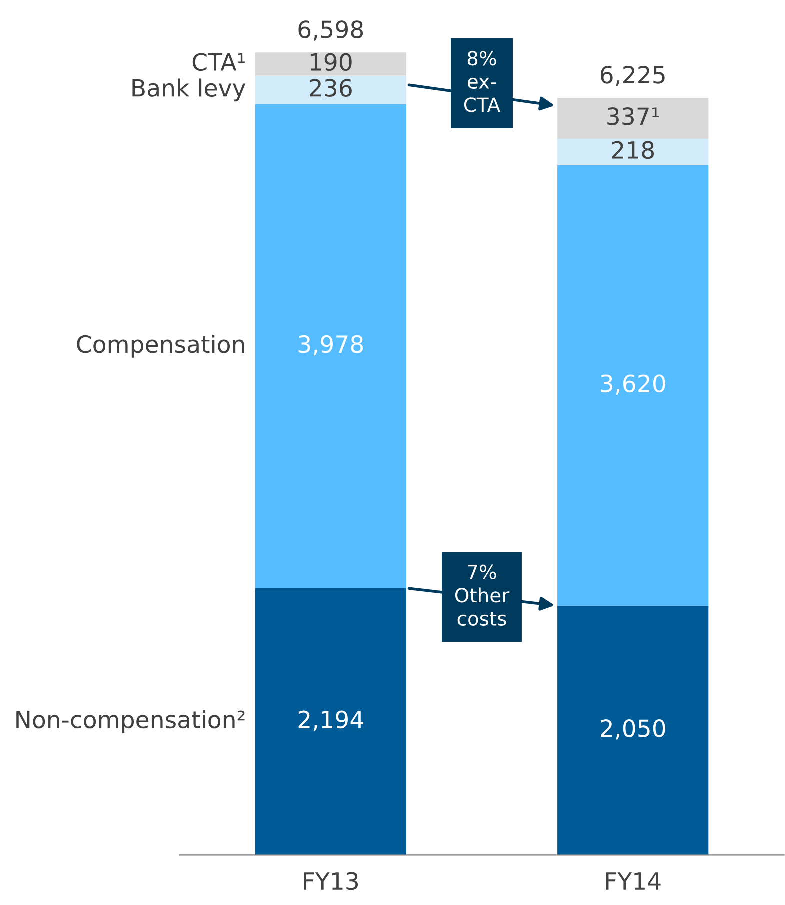 This screenshot has height=905, width=785. What do you see at coordinates (482, 595) in the screenshot?
I see `annotation: 7% Other costs` at bounding box center [482, 595].